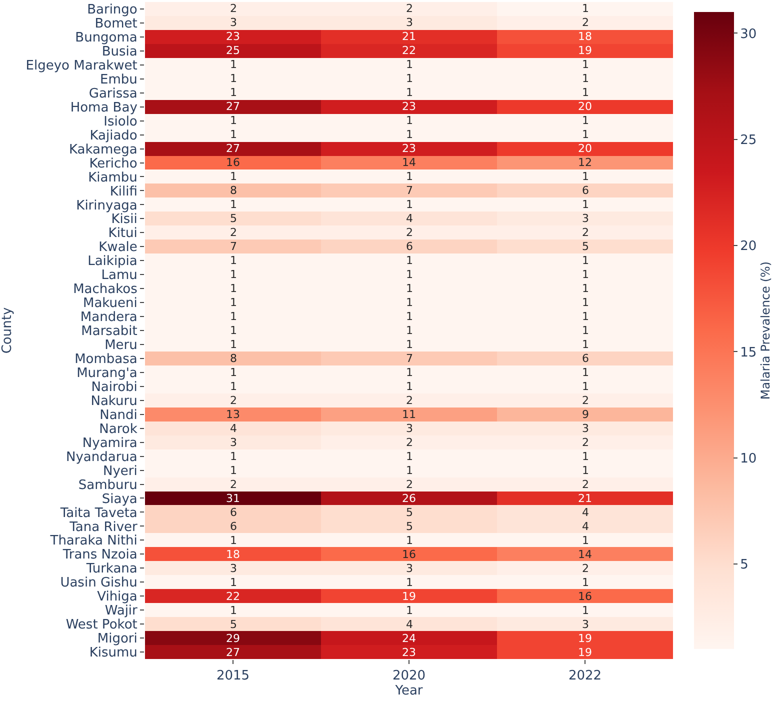 The height and width of the screenshot is (709, 784). I want to click on data-label: 18, so click(233, 554).